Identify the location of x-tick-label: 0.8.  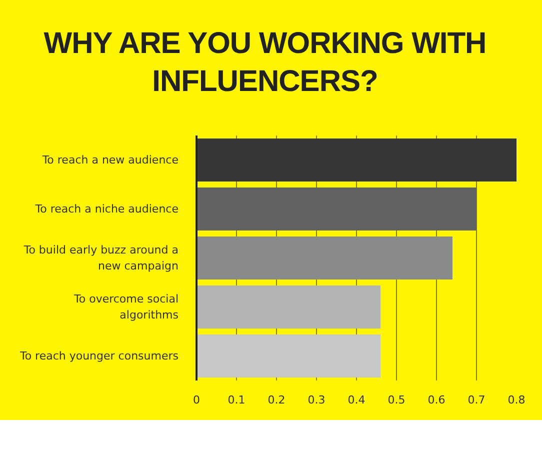
(517, 400).